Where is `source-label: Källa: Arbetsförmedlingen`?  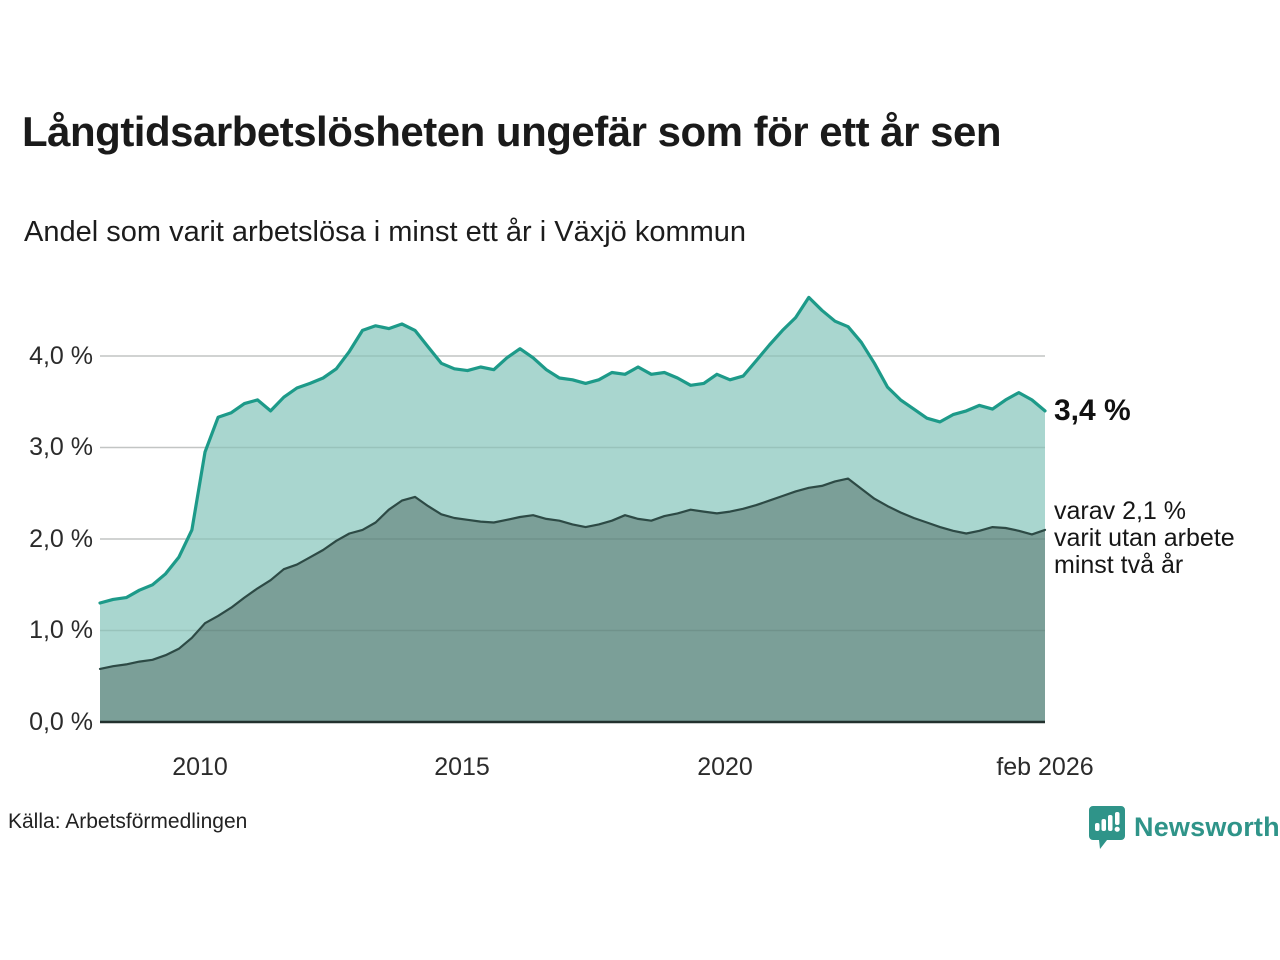
source-label: Källa: Arbetsförmedlingen is located at coordinates (128, 821).